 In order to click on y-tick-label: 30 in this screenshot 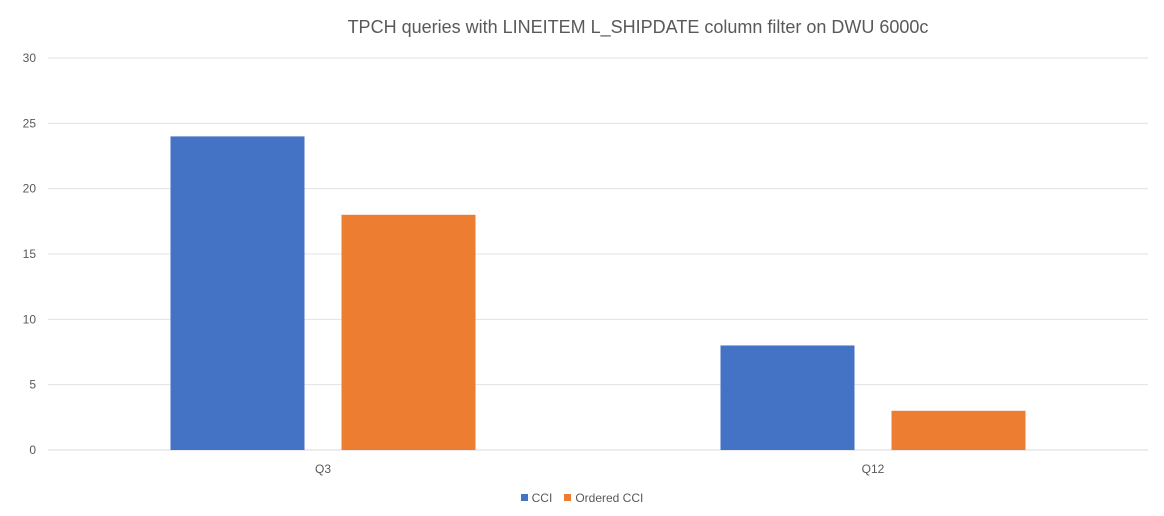, I will do `click(30, 58)`.